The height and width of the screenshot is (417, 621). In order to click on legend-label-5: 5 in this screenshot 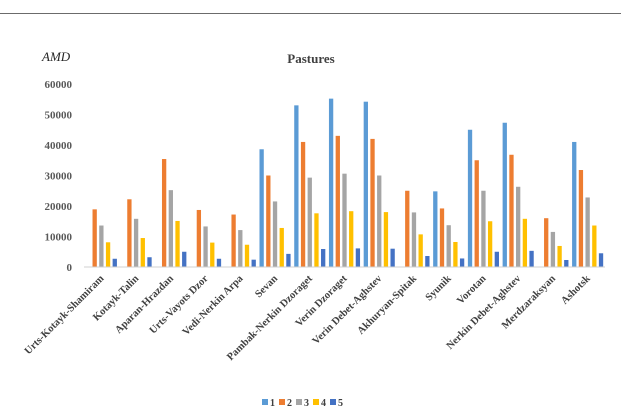, I will do `click(340, 403)`.